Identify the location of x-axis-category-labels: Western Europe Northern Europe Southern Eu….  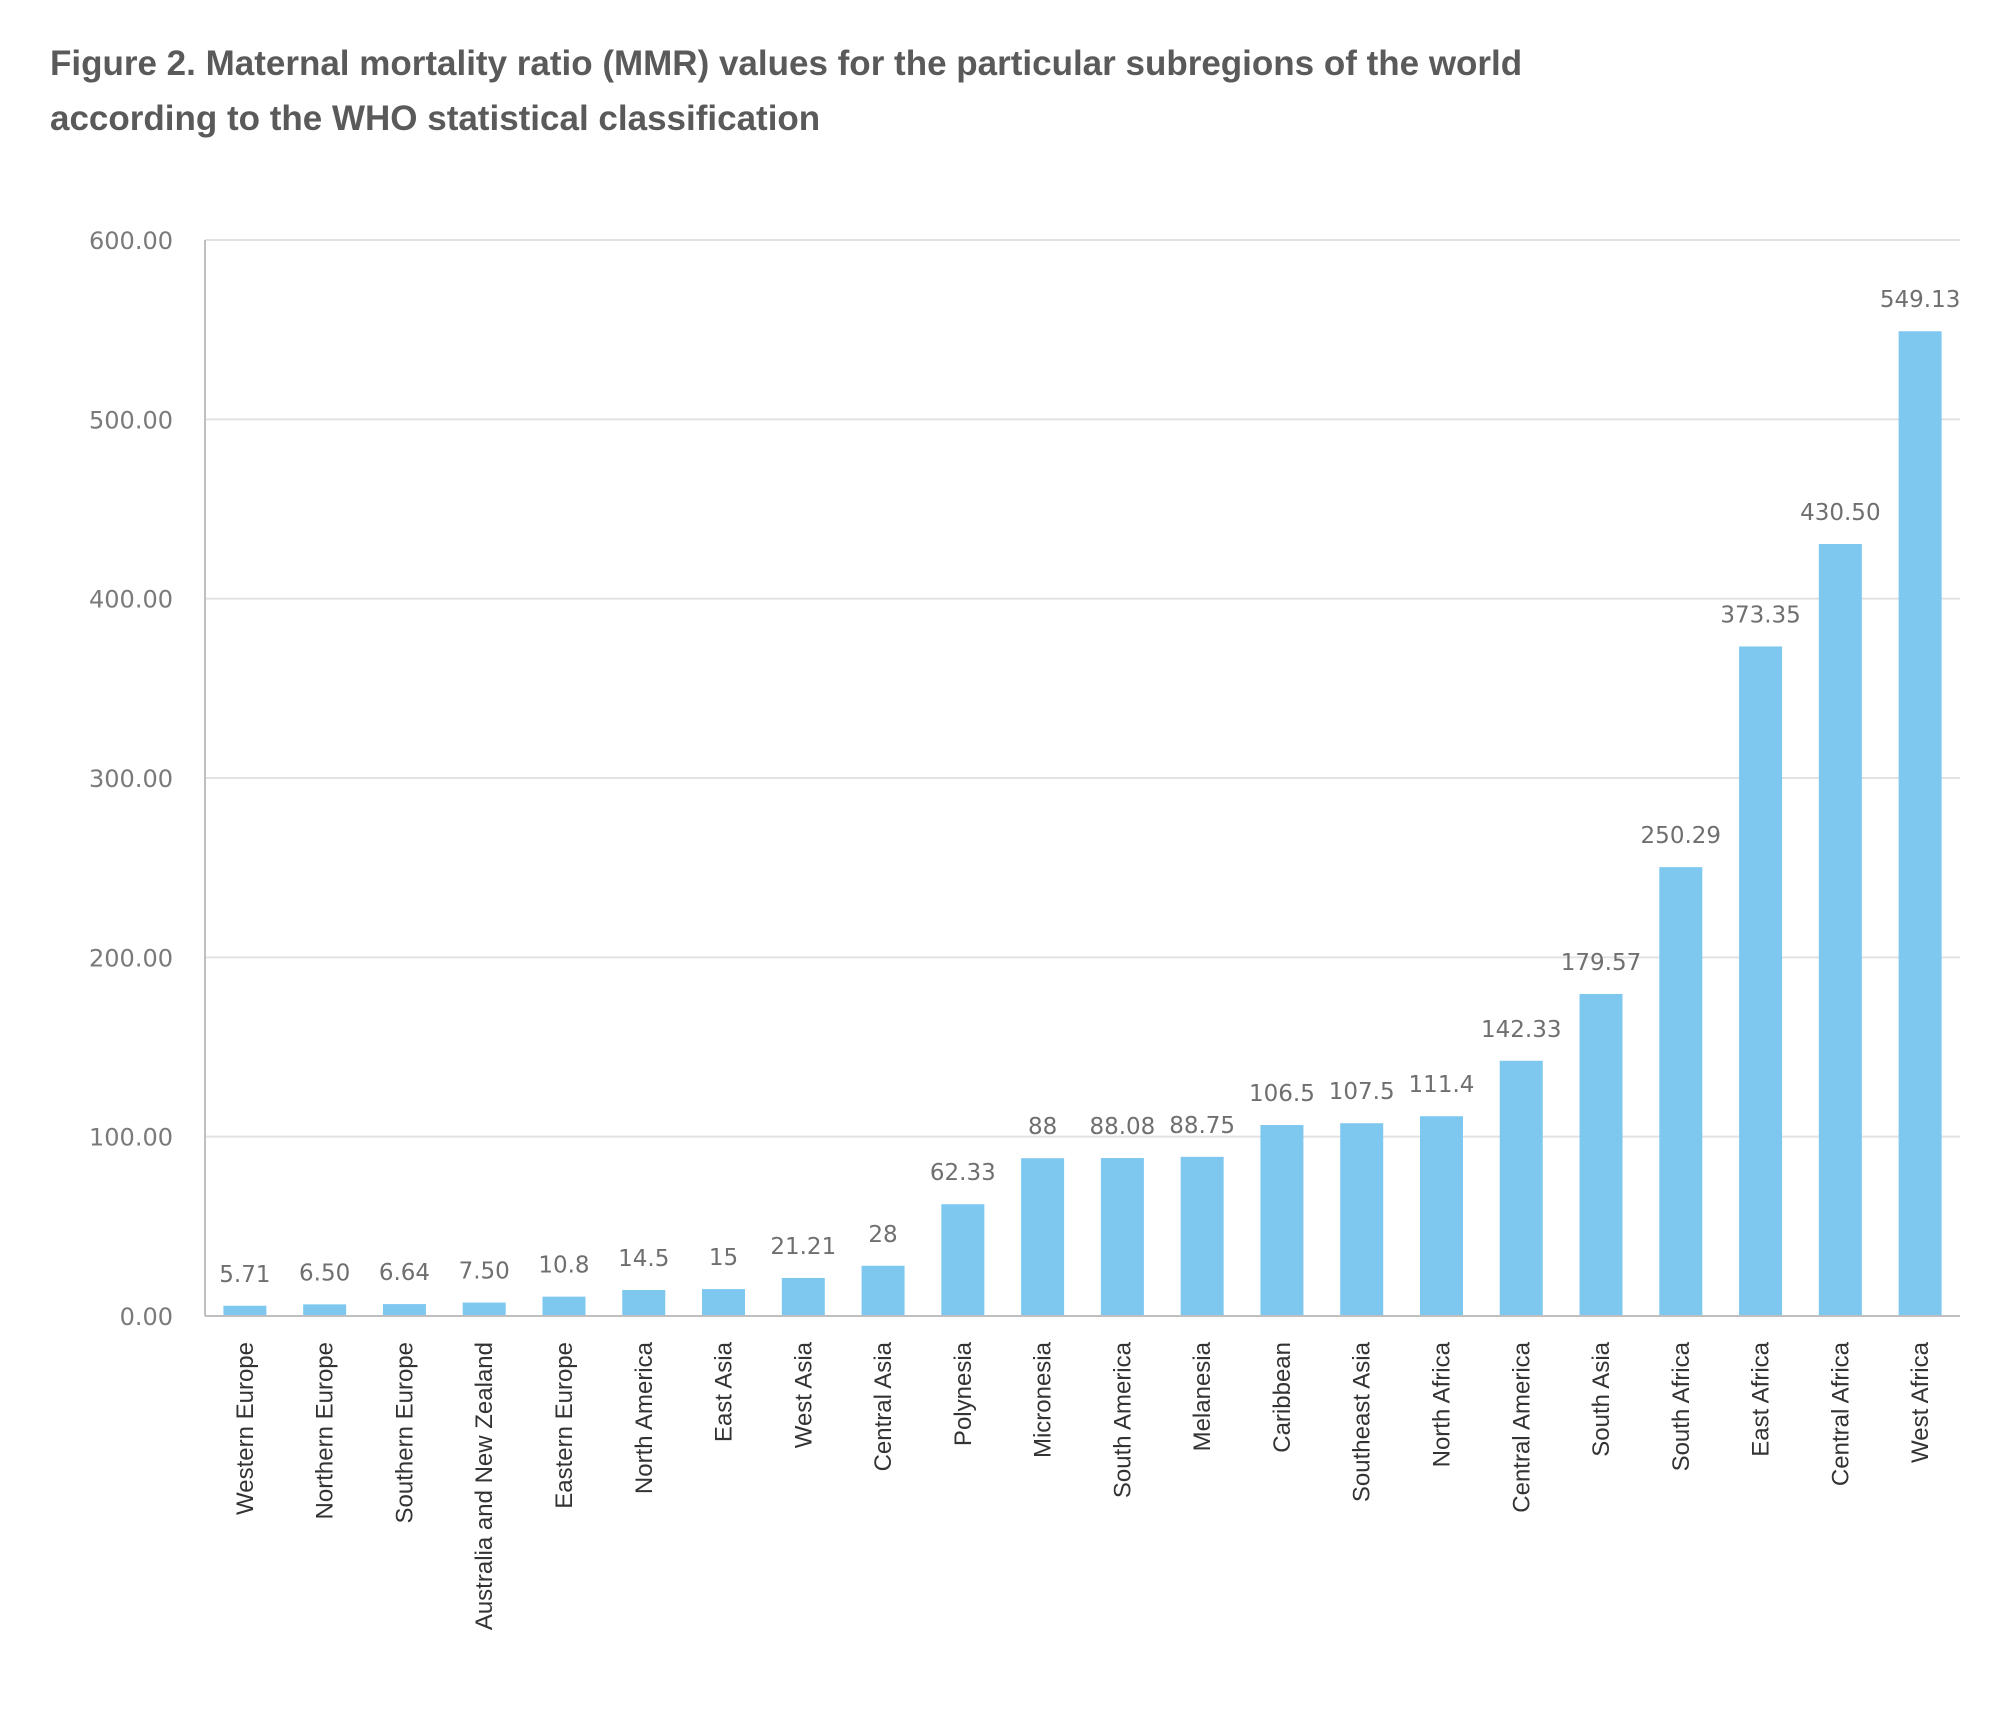
(1083, 1485).